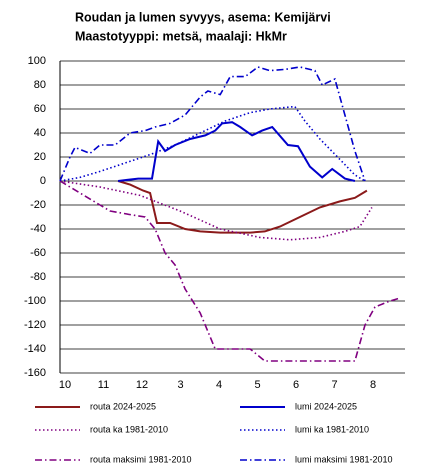  I want to click on x-tick-label: 11, so click(103, 385).